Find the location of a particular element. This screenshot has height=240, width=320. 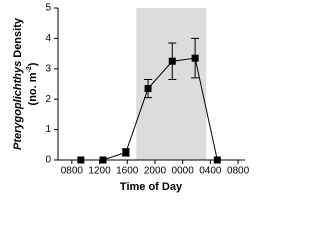

x-tick-label: 2000 is located at coordinates (155, 171).